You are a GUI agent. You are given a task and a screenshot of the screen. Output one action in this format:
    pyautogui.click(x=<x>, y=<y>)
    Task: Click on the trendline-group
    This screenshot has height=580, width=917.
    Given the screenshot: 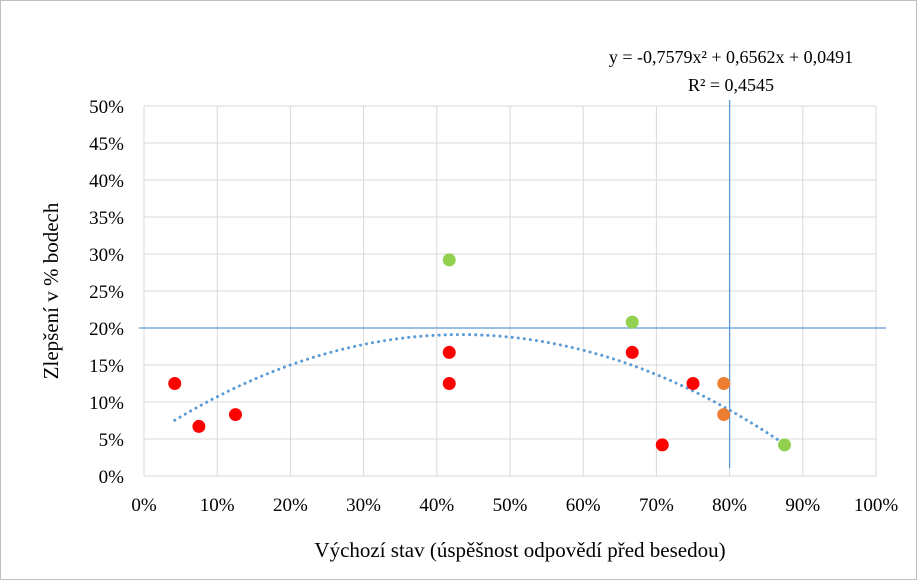 What is the action you would take?
    pyautogui.click(x=479, y=389)
    